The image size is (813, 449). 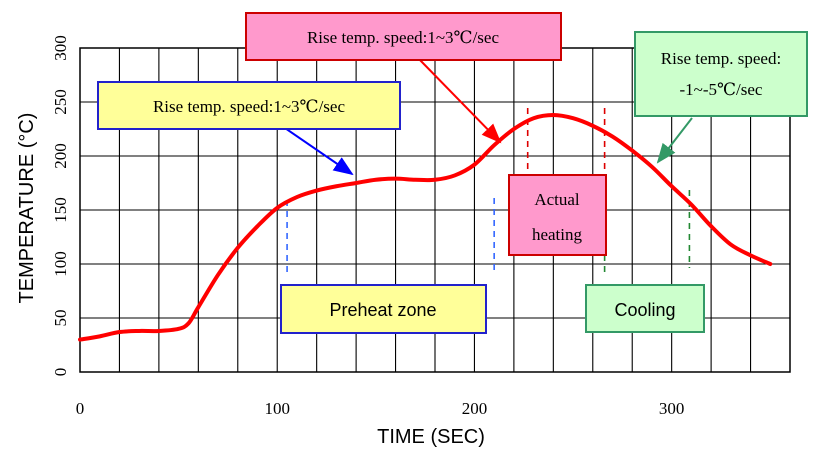 I want to click on actual-heating-line1: Actual, so click(x=557, y=199).